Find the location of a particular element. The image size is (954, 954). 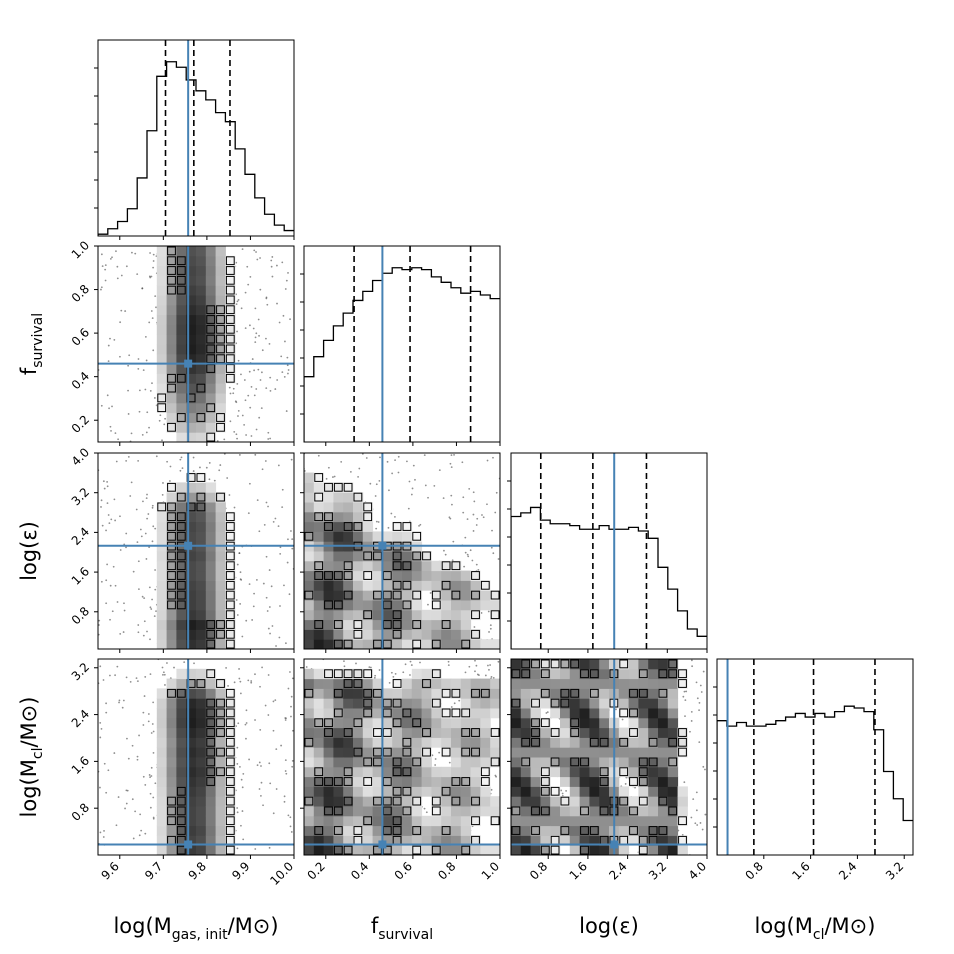

panel-logeps-histogram is located at coordinates (607, 552).